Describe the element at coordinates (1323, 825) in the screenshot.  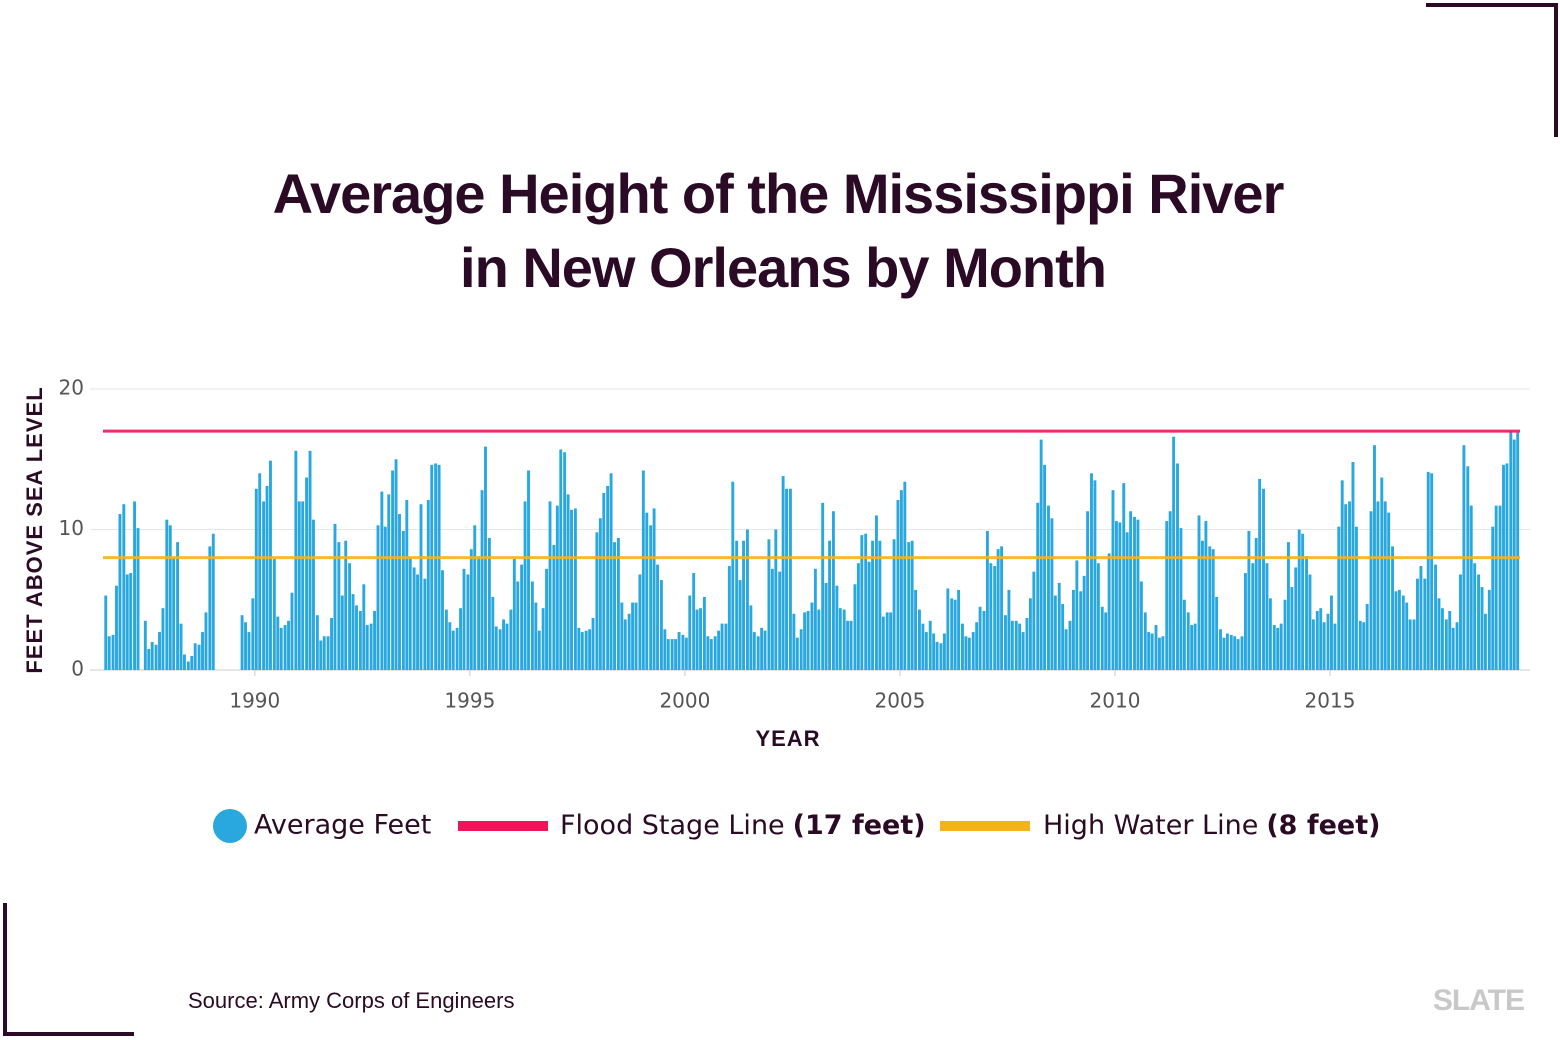
I see `legend-value: (8 feet)` at that location.